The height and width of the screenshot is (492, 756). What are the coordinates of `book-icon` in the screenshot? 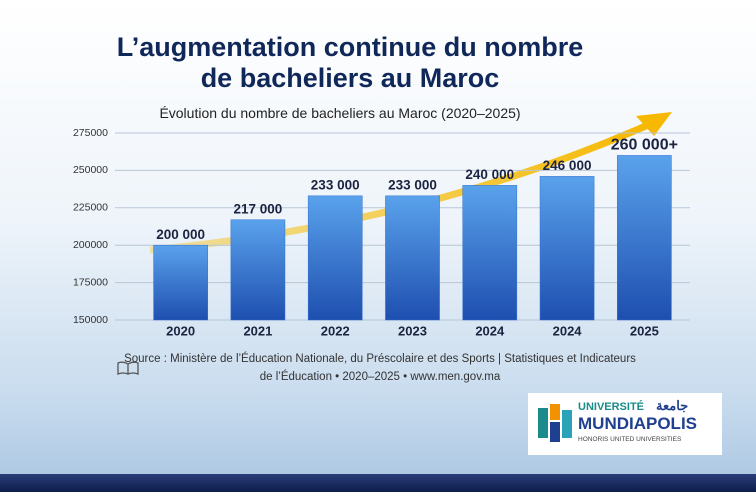 It's located at (128, 368).